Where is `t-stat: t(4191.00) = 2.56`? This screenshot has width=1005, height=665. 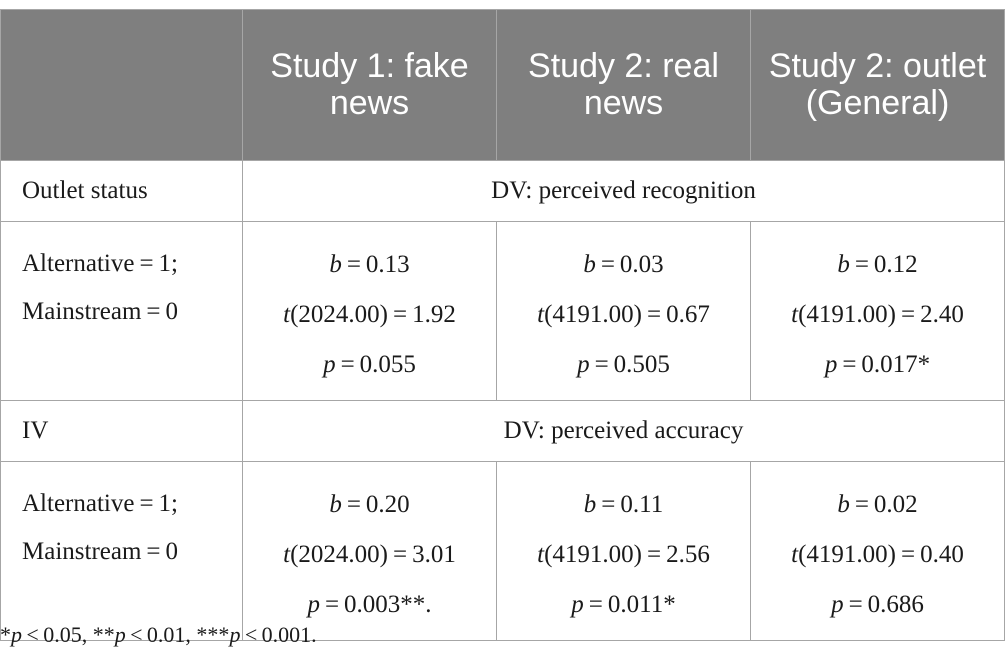 t-stat: t(4191.00) = 2.56 is located at coordinates (623, 554).